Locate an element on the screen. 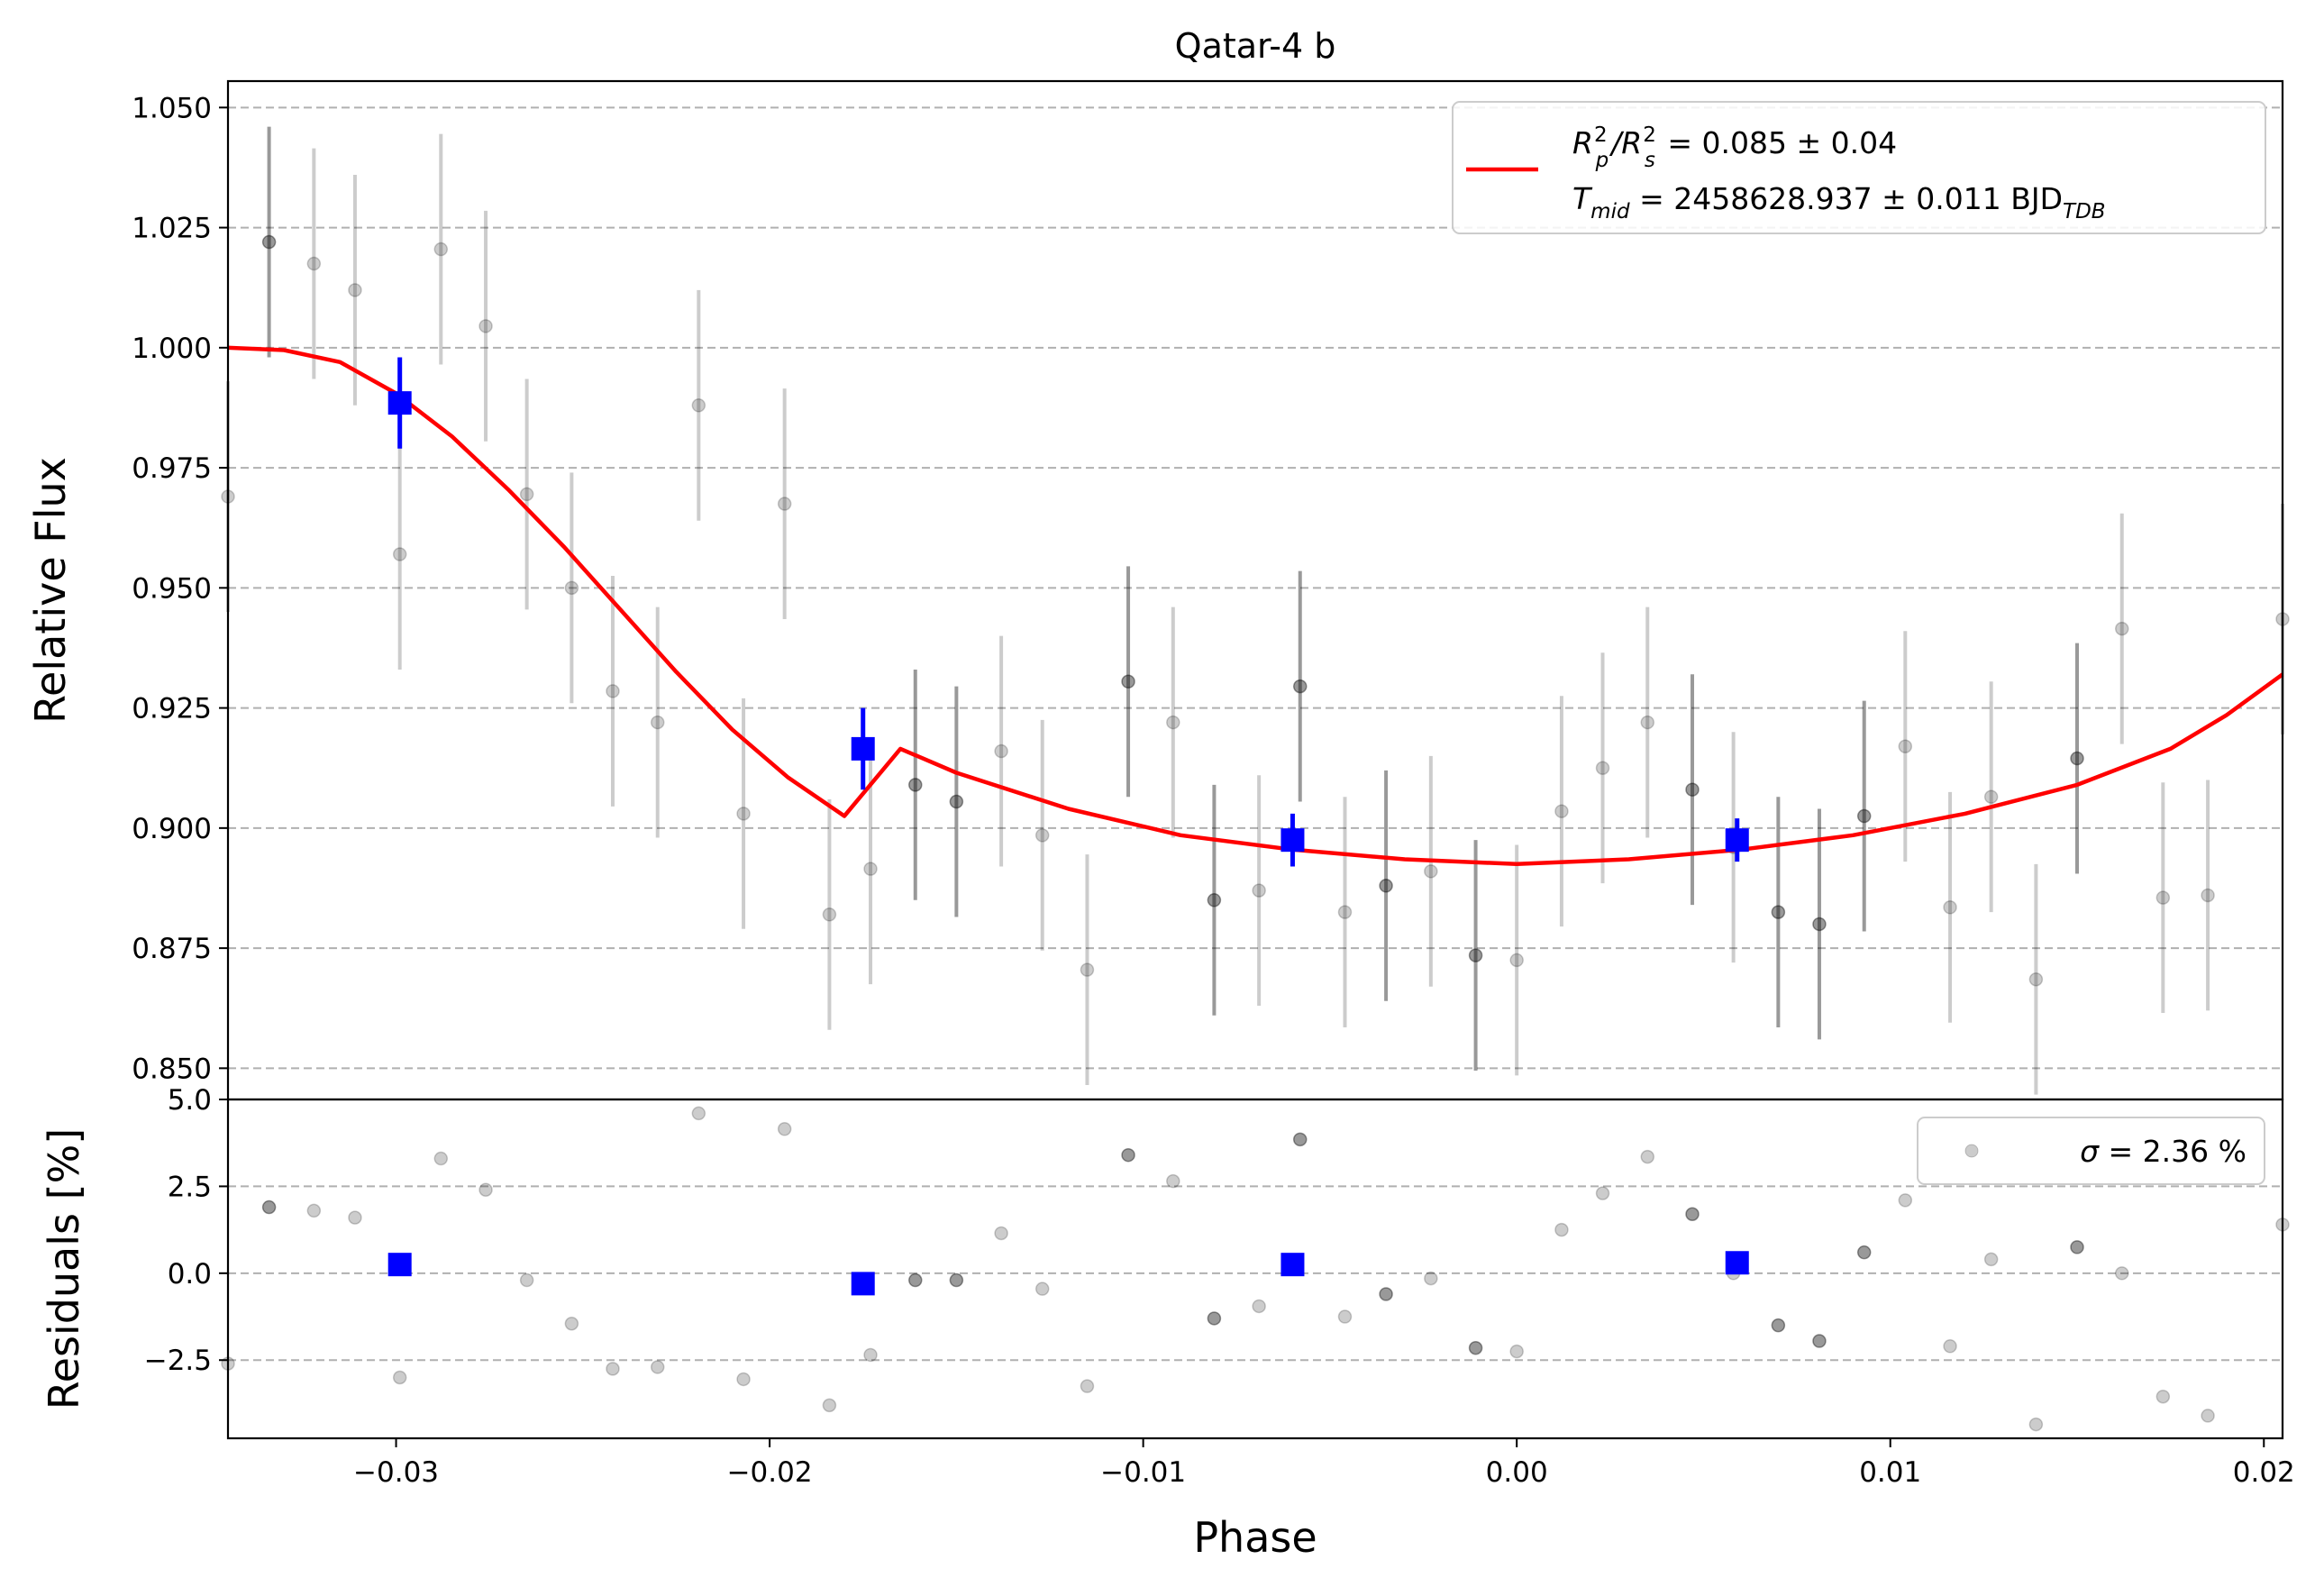  x-tick-label: −0.01 is located at coordinates (1143, 1472).